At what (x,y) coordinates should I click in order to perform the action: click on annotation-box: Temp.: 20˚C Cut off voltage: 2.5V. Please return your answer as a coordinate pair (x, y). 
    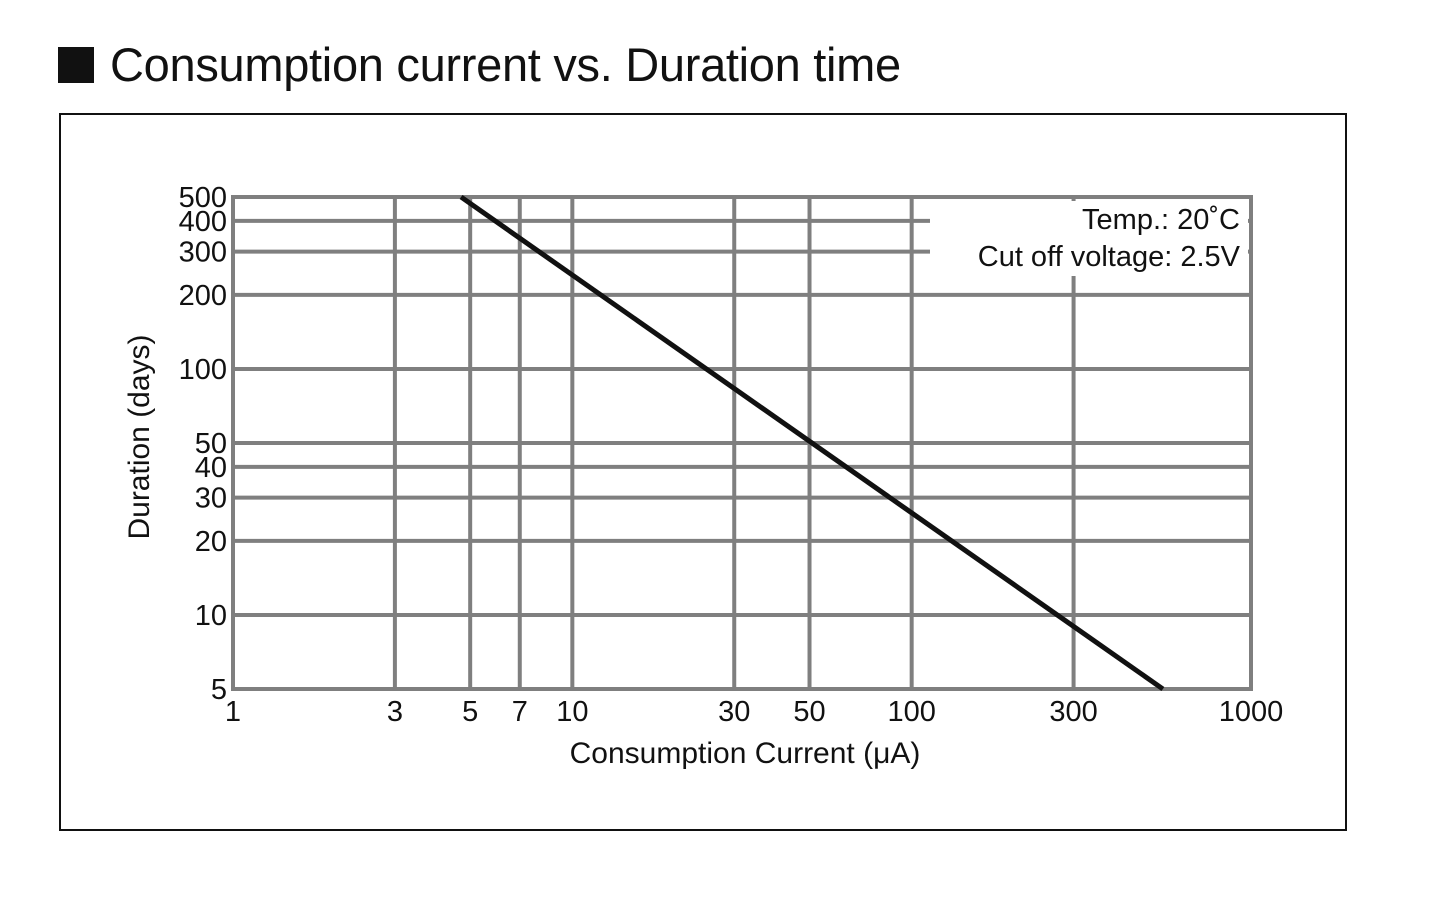
    Looking at the image, I should click on (1089, 238).